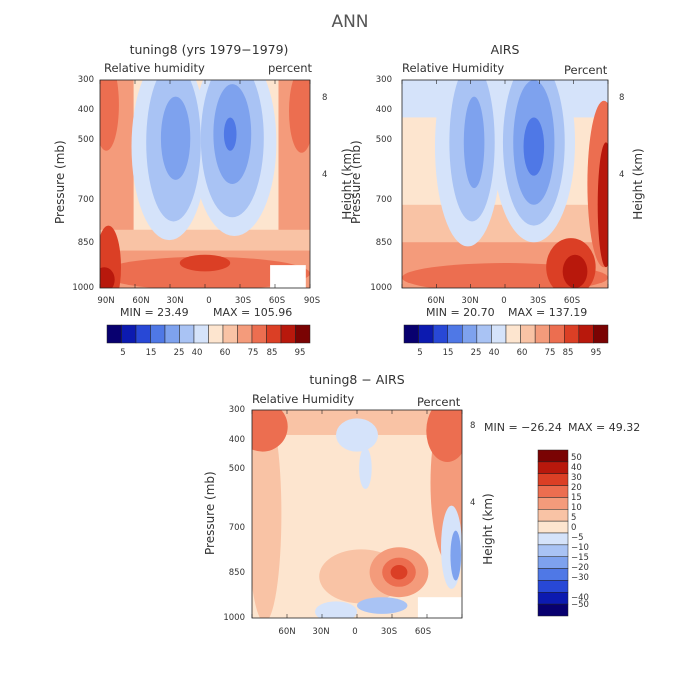  What do you see at coordinates (325, 98) in the screenshot?
I see `panel1-y2tick: 8` at bounding box center [325, 98].